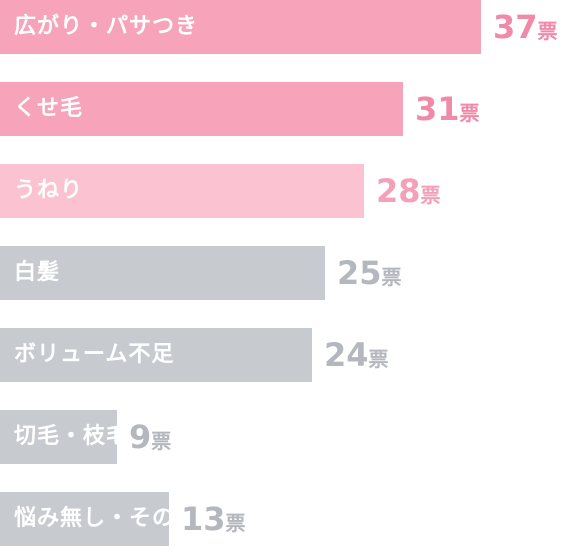 This screenshot has width=568, height=554. What do you see at coordinates (37, 272) in the screenshot?
I see `category-label: 白髪` at bounding box center [37, 272].